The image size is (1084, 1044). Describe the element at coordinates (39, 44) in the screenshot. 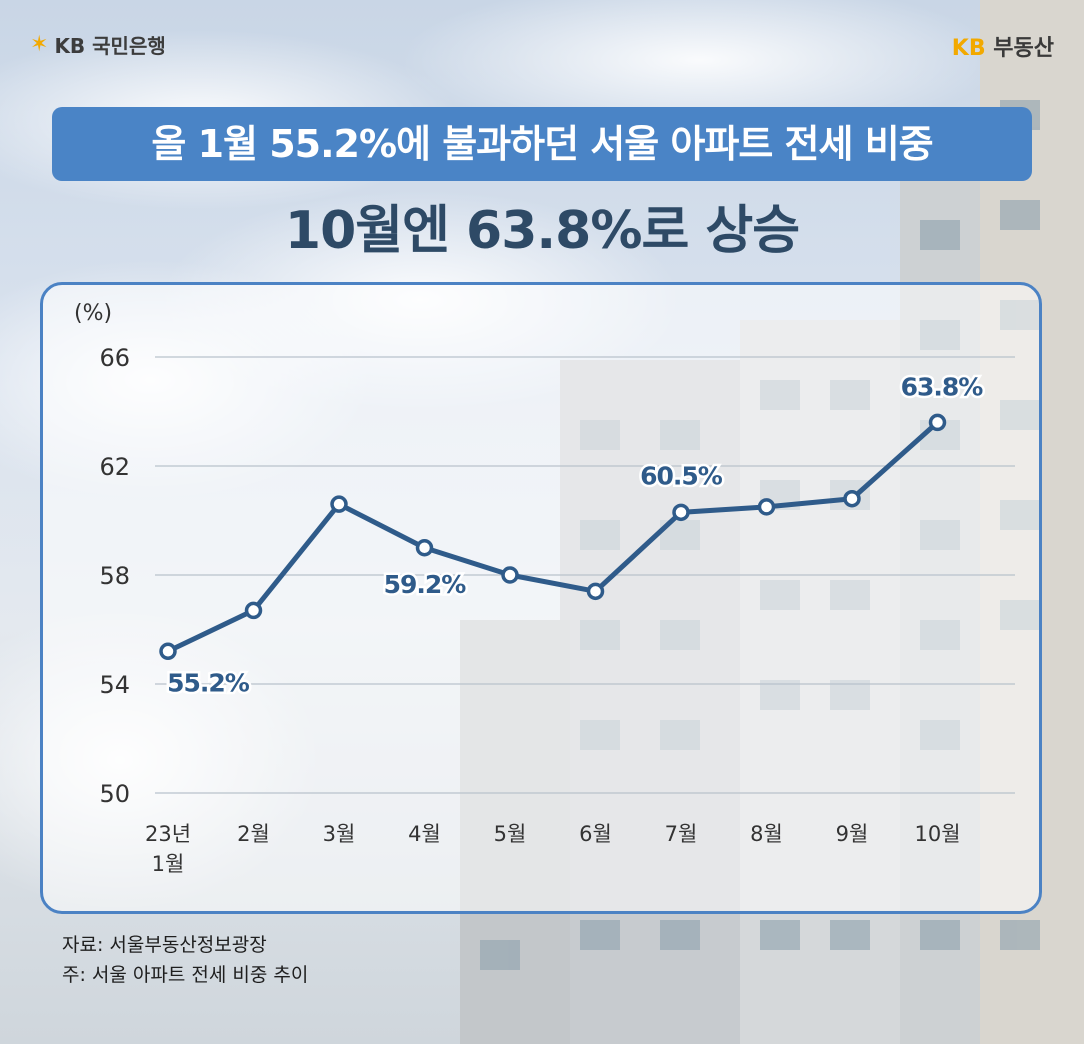

I see `kb-star-icon: ✶` at that location.